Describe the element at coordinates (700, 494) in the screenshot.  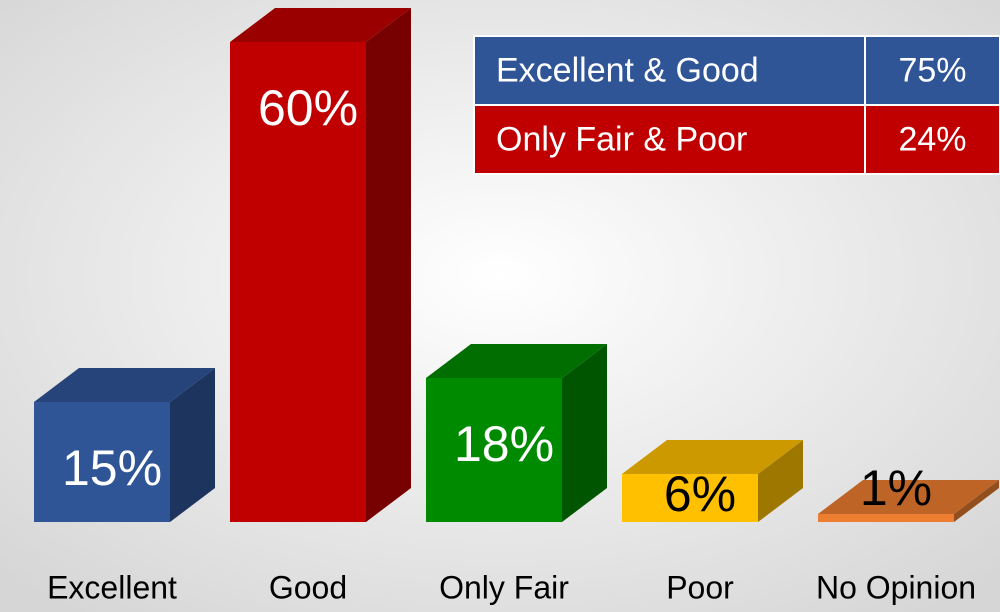
I see `value-label: 6%` at that location.